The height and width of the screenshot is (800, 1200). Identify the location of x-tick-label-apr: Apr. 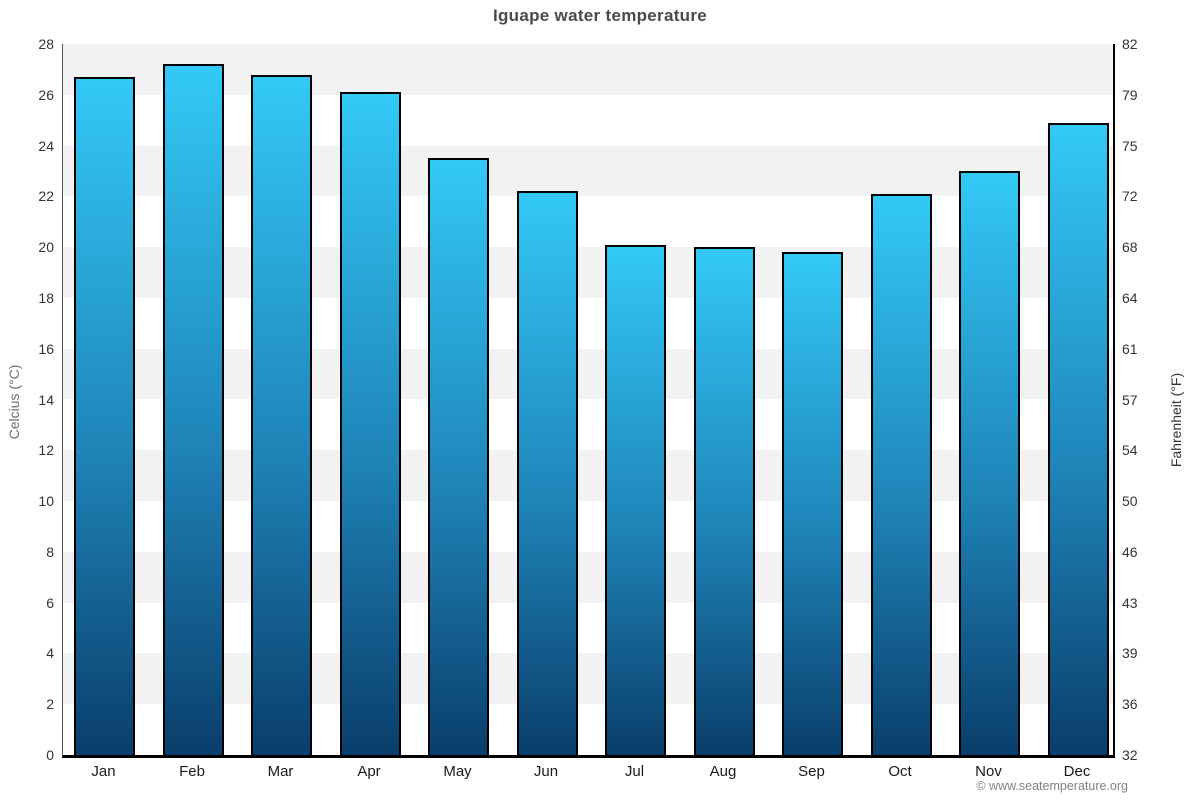
(369, 771).